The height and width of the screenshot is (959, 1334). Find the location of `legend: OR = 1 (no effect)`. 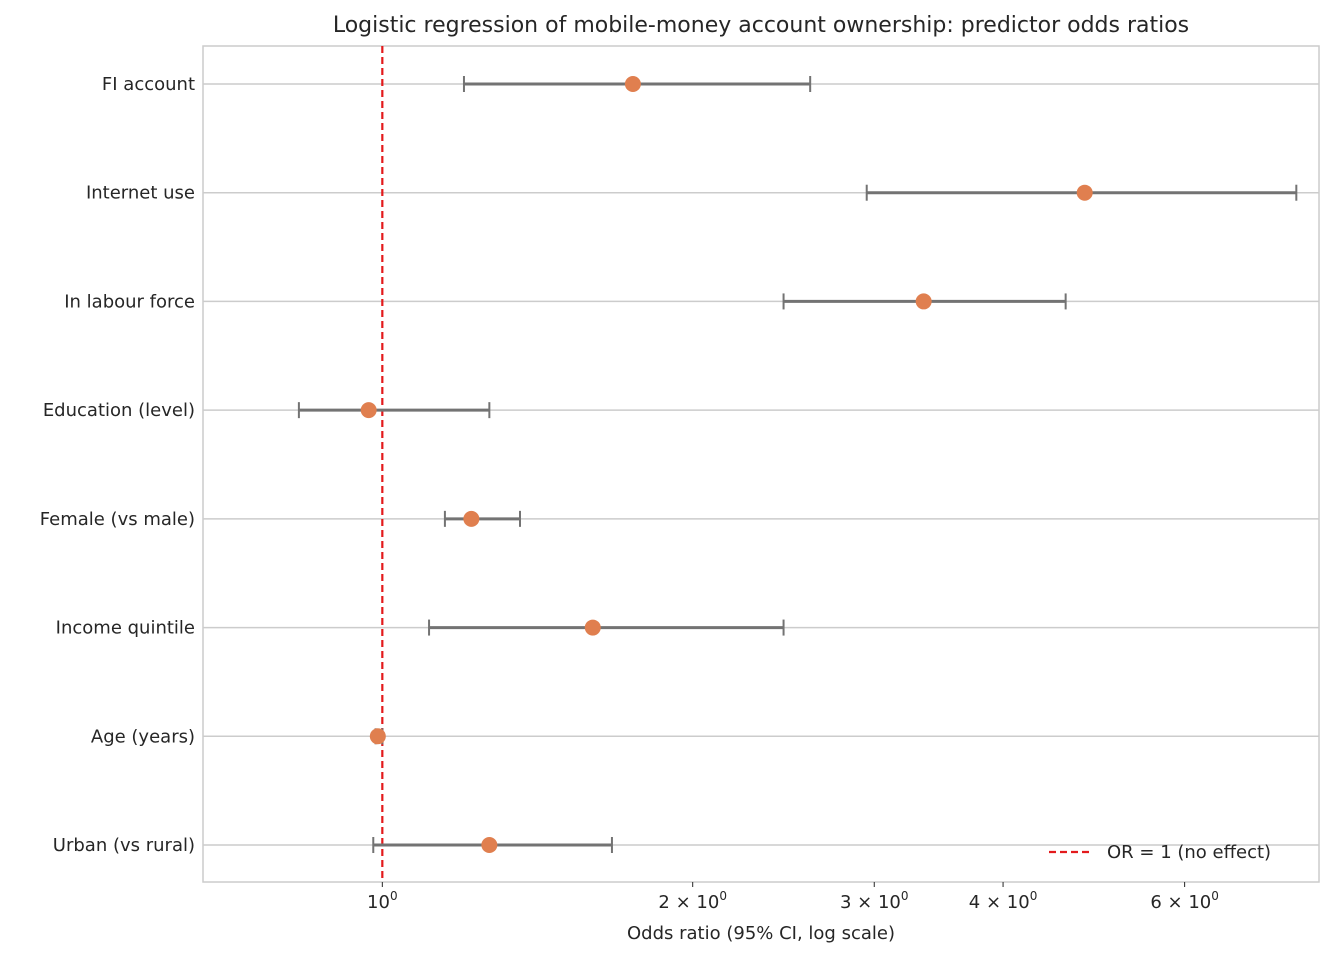

legend: OR = 1 (no effect) is located at coordinates (1160, 852).